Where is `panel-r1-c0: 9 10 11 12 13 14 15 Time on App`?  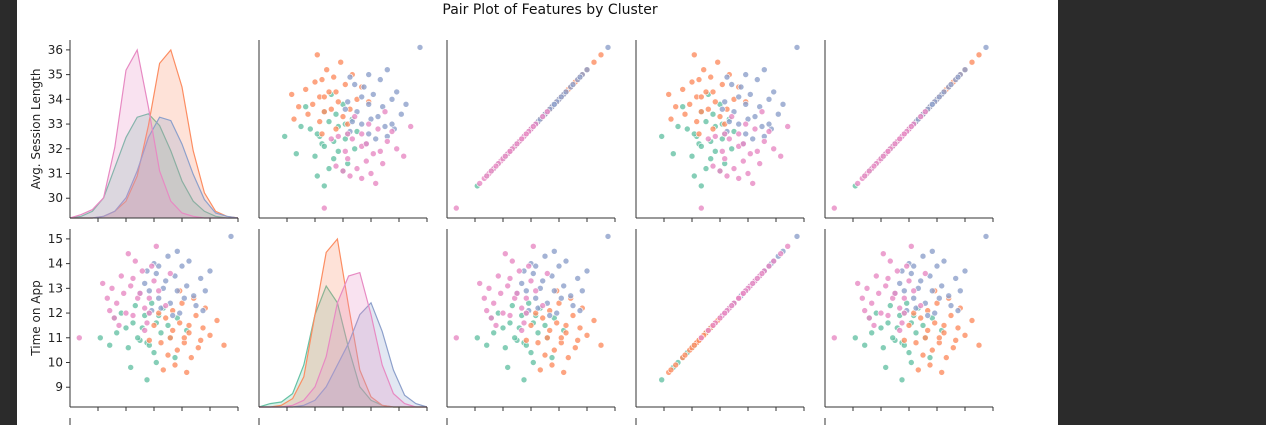 panel-r1-c0: 9 10 11 12 13 14 15 Time on App is located at coordinates (134, 320).